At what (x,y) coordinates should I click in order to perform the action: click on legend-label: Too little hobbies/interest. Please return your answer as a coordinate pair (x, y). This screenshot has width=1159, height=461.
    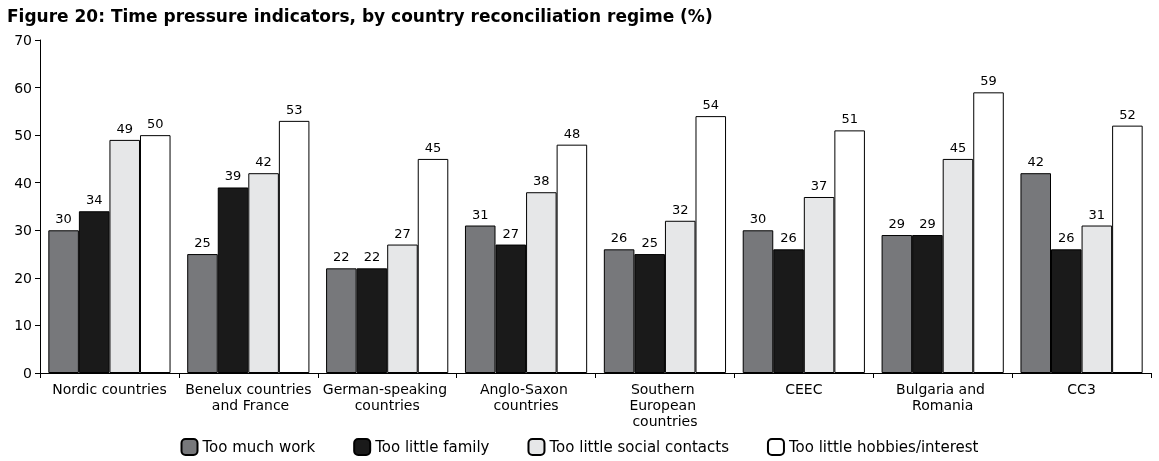
    Looking at the image, I should click on (883, 447).